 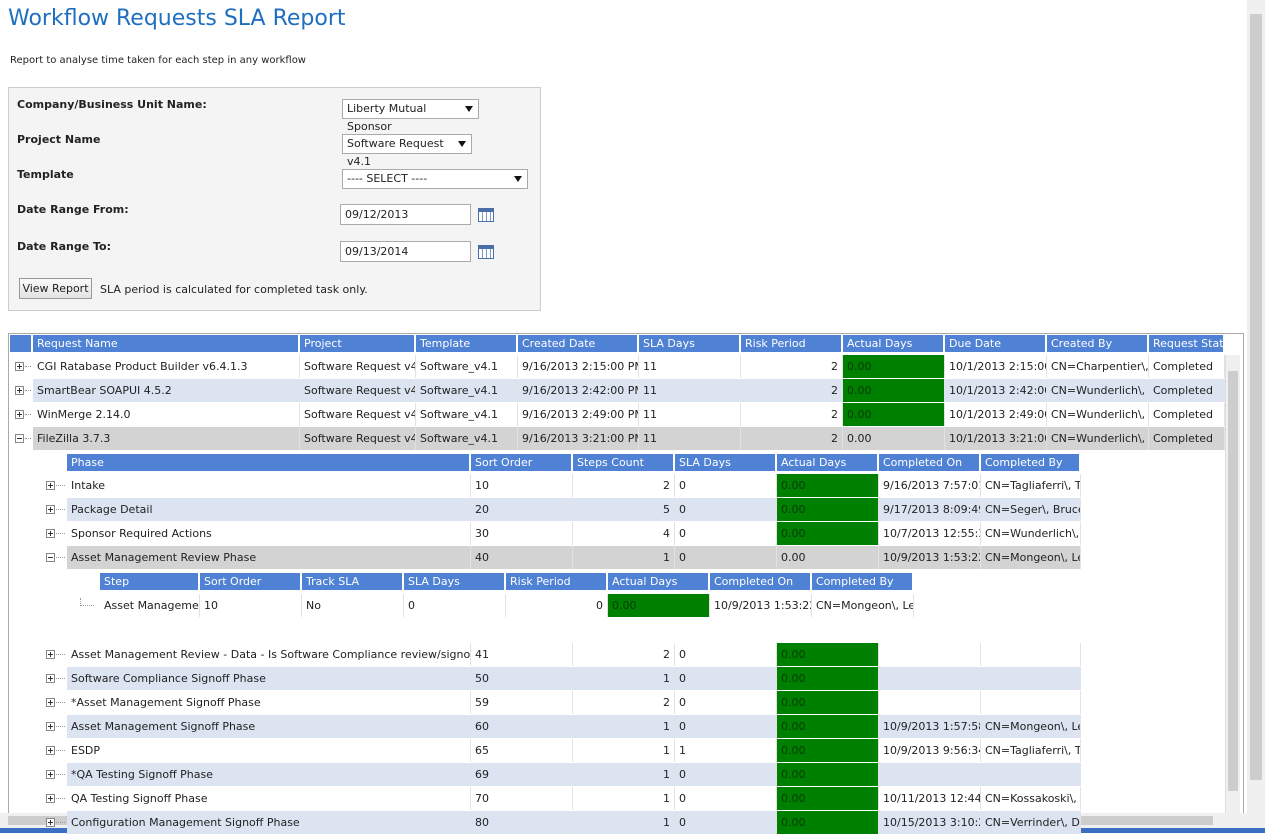 I want to click on cell: Package Detail, so click(x=269, y=509).